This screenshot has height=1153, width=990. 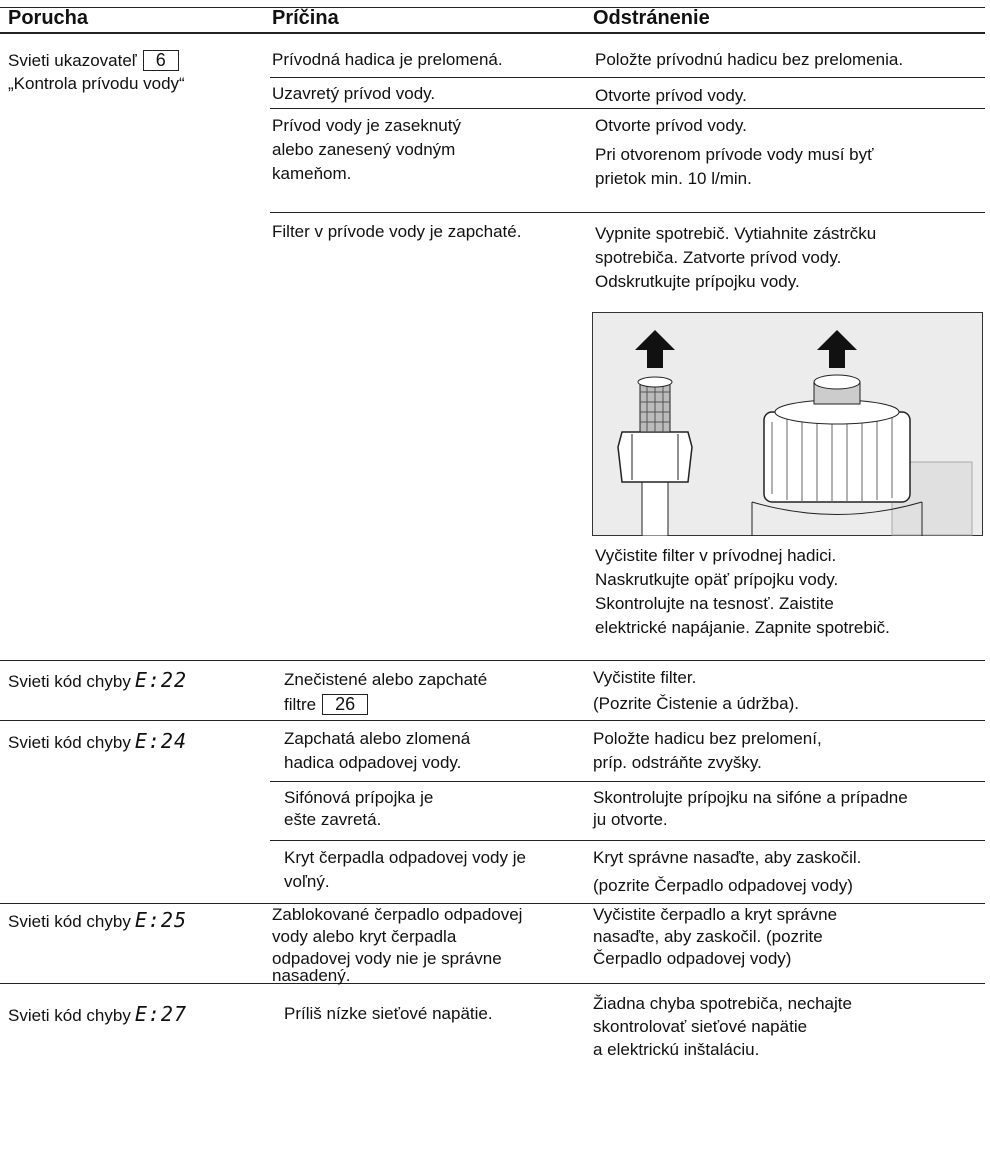 What do you see at coordinates (377, 738) in the screenshot?
I see `cause: Zapchatá alebo zlomená` at bounding box center [377, 738].